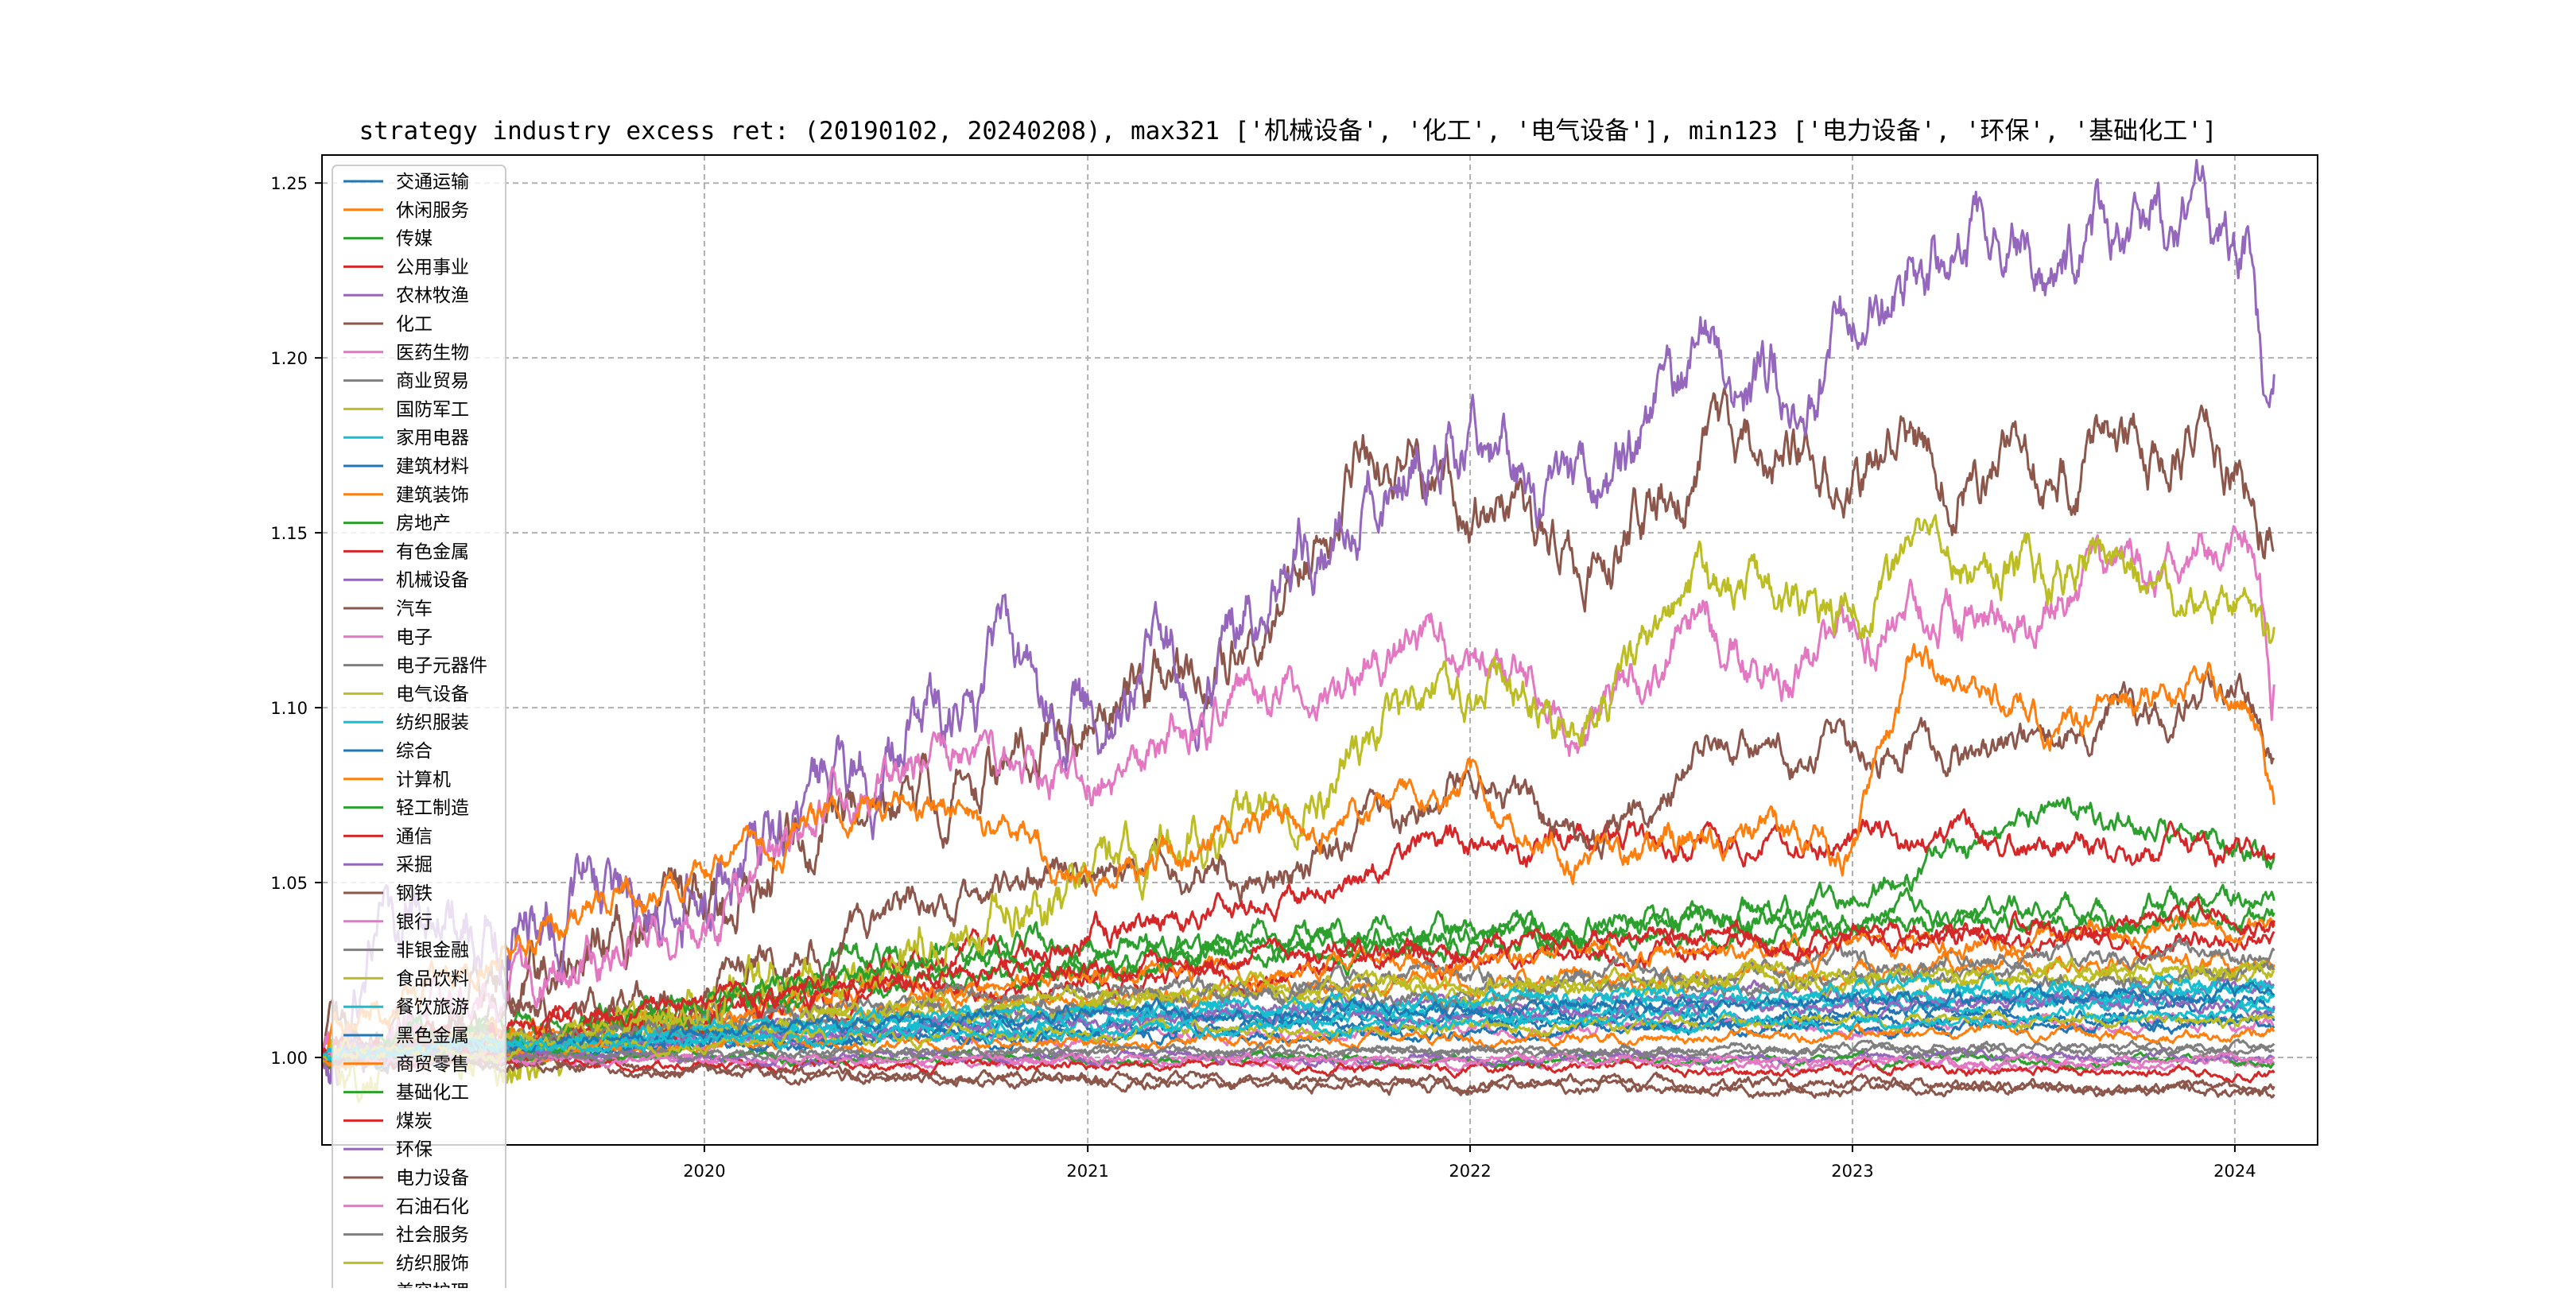 This screenshot has height=1292, width=2576. What do you see at coordinates (289, 709) in the screenshot?
I see `y-tick-label: 1.10` at bounding box center [289, 709].